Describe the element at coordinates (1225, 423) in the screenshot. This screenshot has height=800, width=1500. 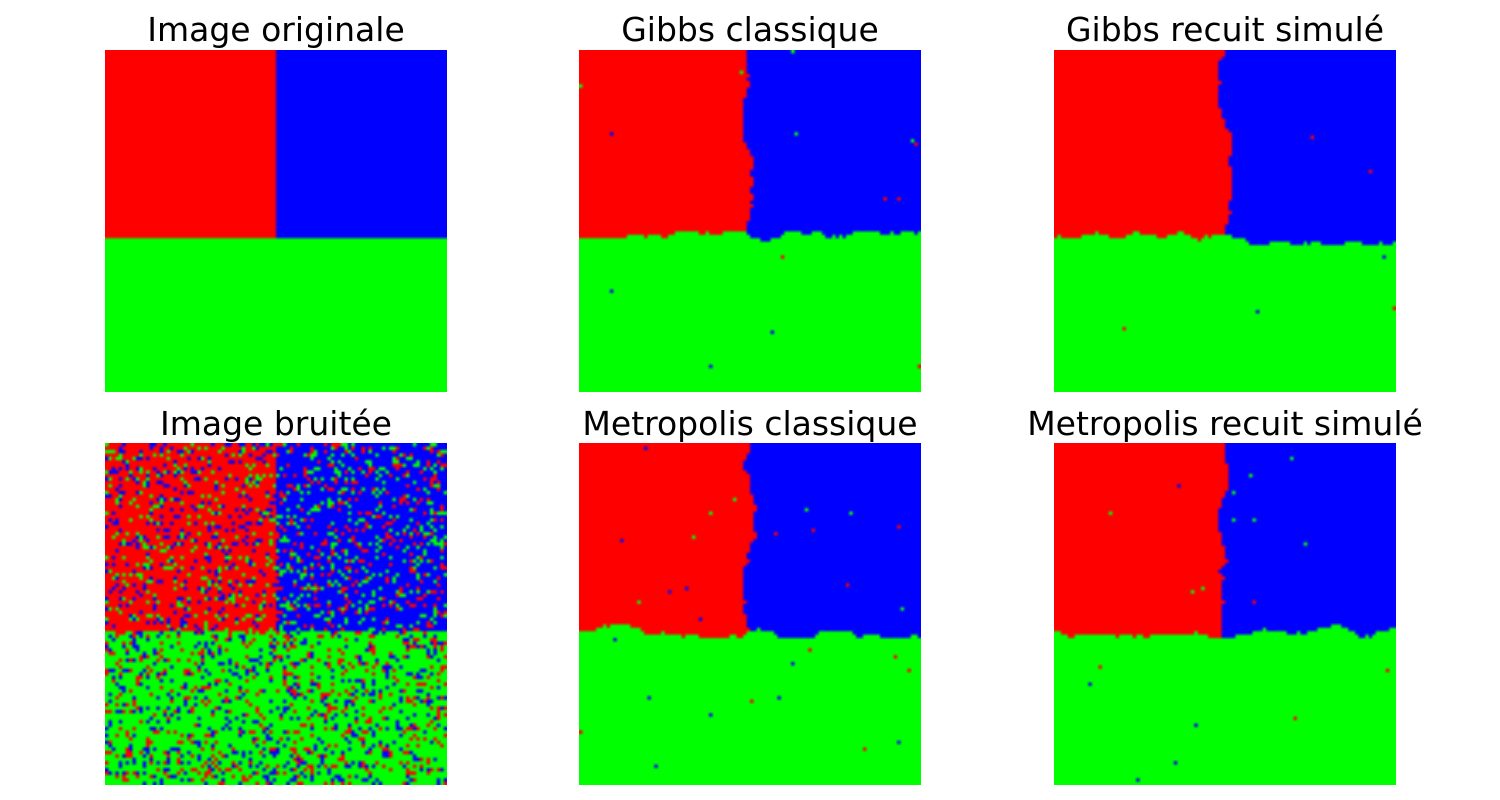
I see `panel-title-metropolis-annealing: Metropolis recuit simulé` at that location.